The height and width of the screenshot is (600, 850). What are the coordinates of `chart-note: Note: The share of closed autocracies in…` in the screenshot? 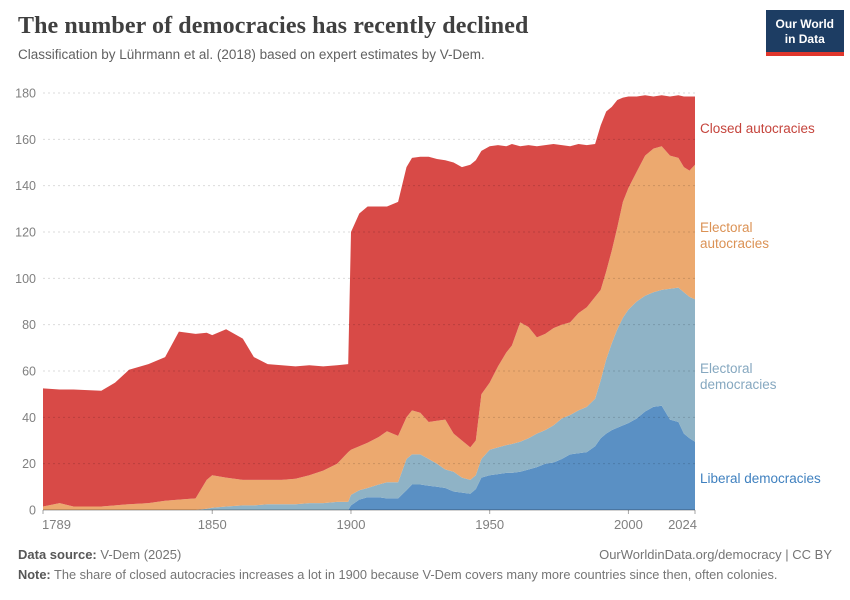 It's located at (425, 574).